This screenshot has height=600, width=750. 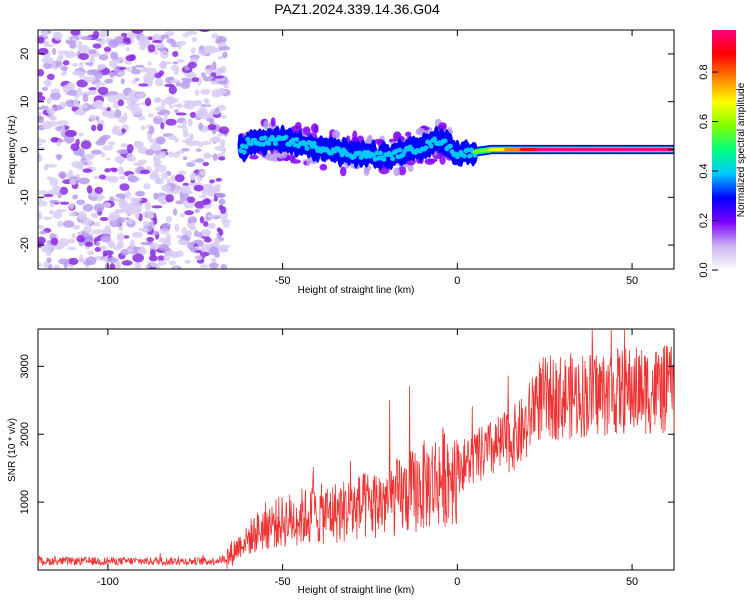 What do you see at coordinates (108, 281) in the screenshot?
I see `spectrogram-xtick-label: -100` at bounding box center [108, 281].